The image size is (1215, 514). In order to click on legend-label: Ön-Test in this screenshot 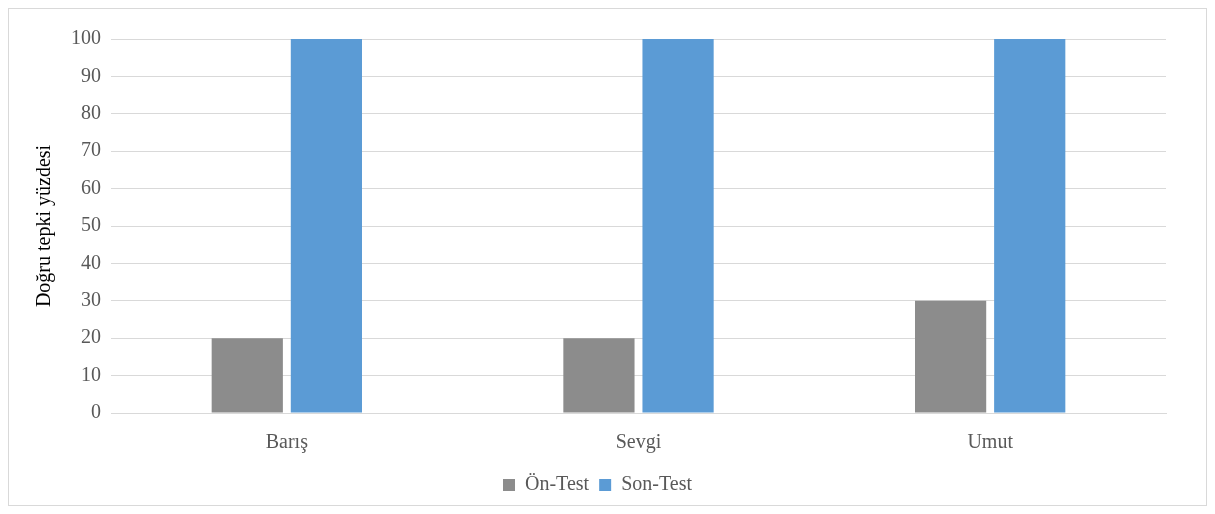, I will do `click(557, 483)`.